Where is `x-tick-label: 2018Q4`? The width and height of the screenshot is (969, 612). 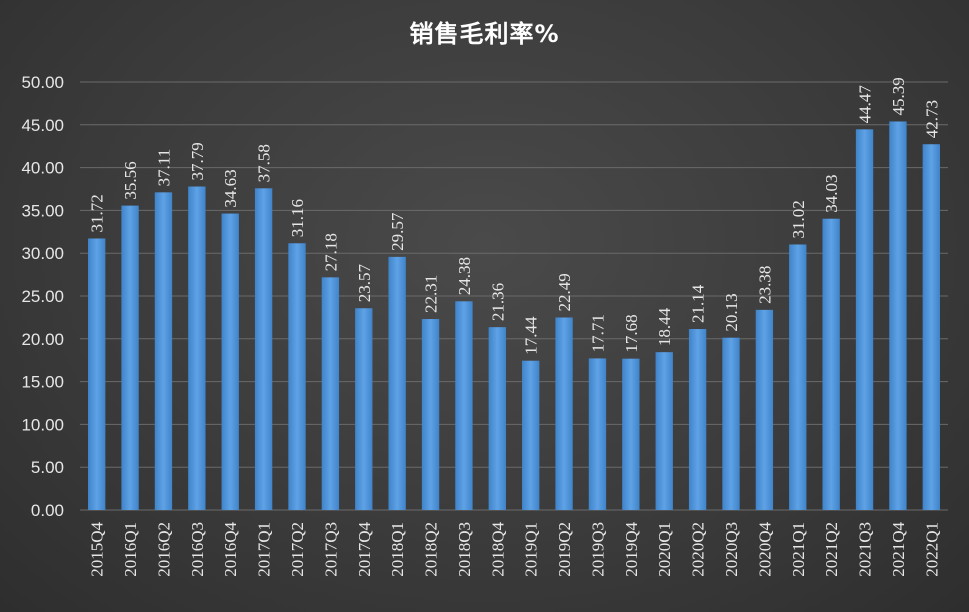
x-tick-label: 2018Q4 is located at coordinates (497, 549).